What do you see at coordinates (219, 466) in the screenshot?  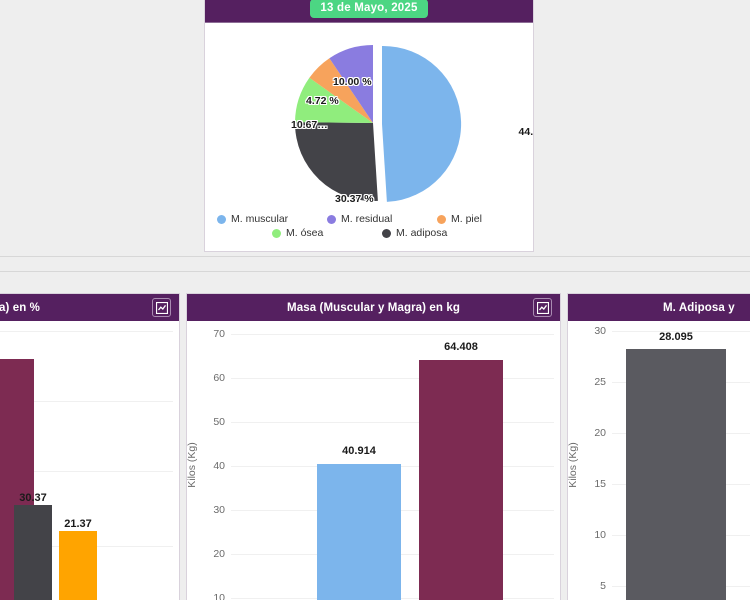 I see `y-tick-label: 40` at bounding box center [219, 466].